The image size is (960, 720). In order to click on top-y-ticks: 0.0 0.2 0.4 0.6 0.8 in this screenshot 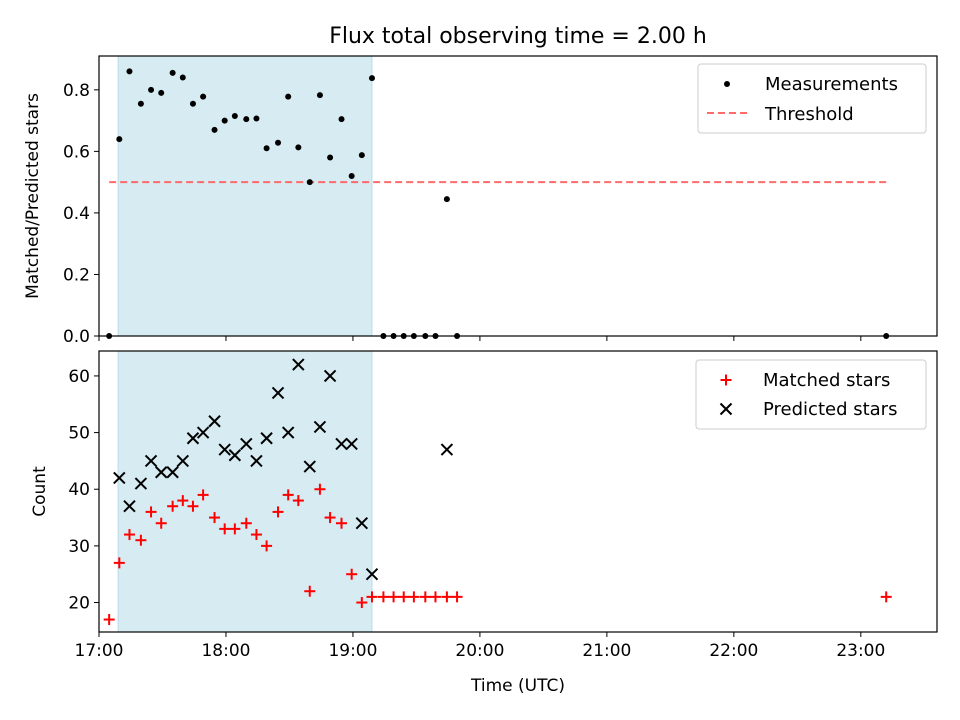, I will do `click(81, 214)`.